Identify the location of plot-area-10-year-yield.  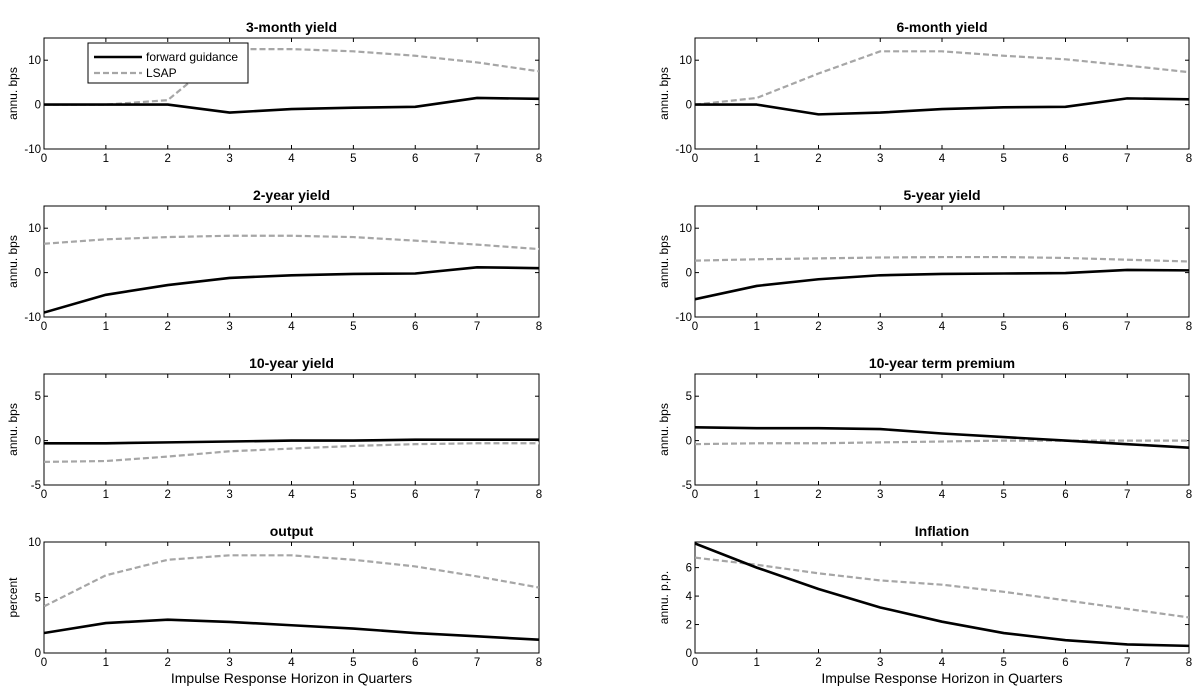
(291, 429).